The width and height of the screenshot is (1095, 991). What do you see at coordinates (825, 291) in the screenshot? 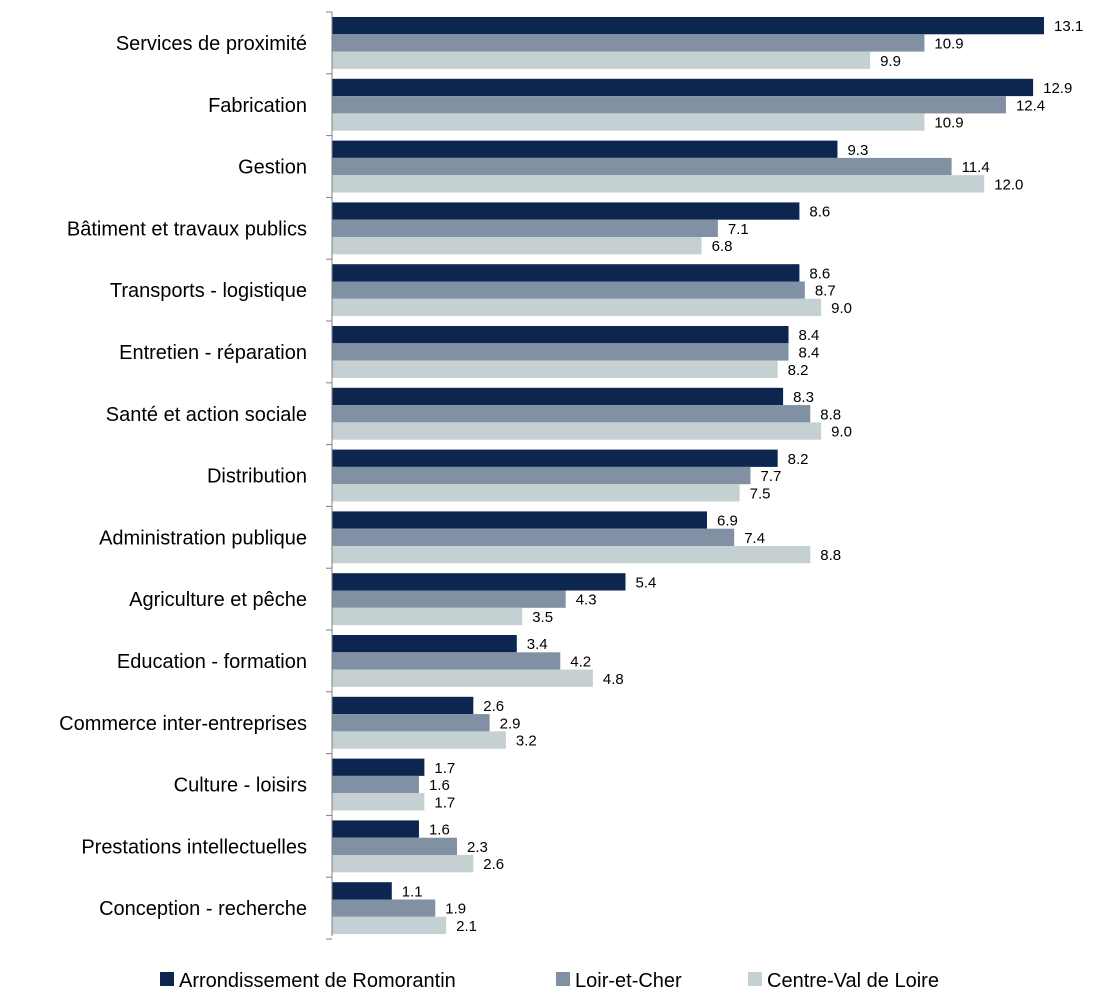
I see `value-label: 8.7` at bounding box center [825, 291].